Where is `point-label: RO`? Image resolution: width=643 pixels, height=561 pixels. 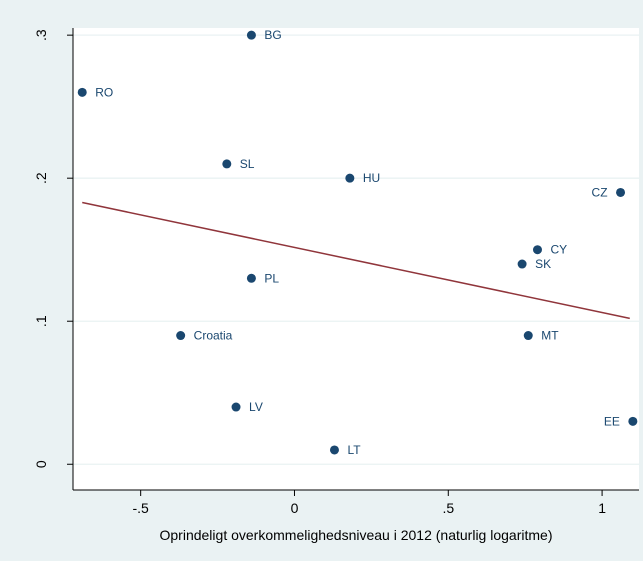
point-label: RO is located at coordinates (104, 92).